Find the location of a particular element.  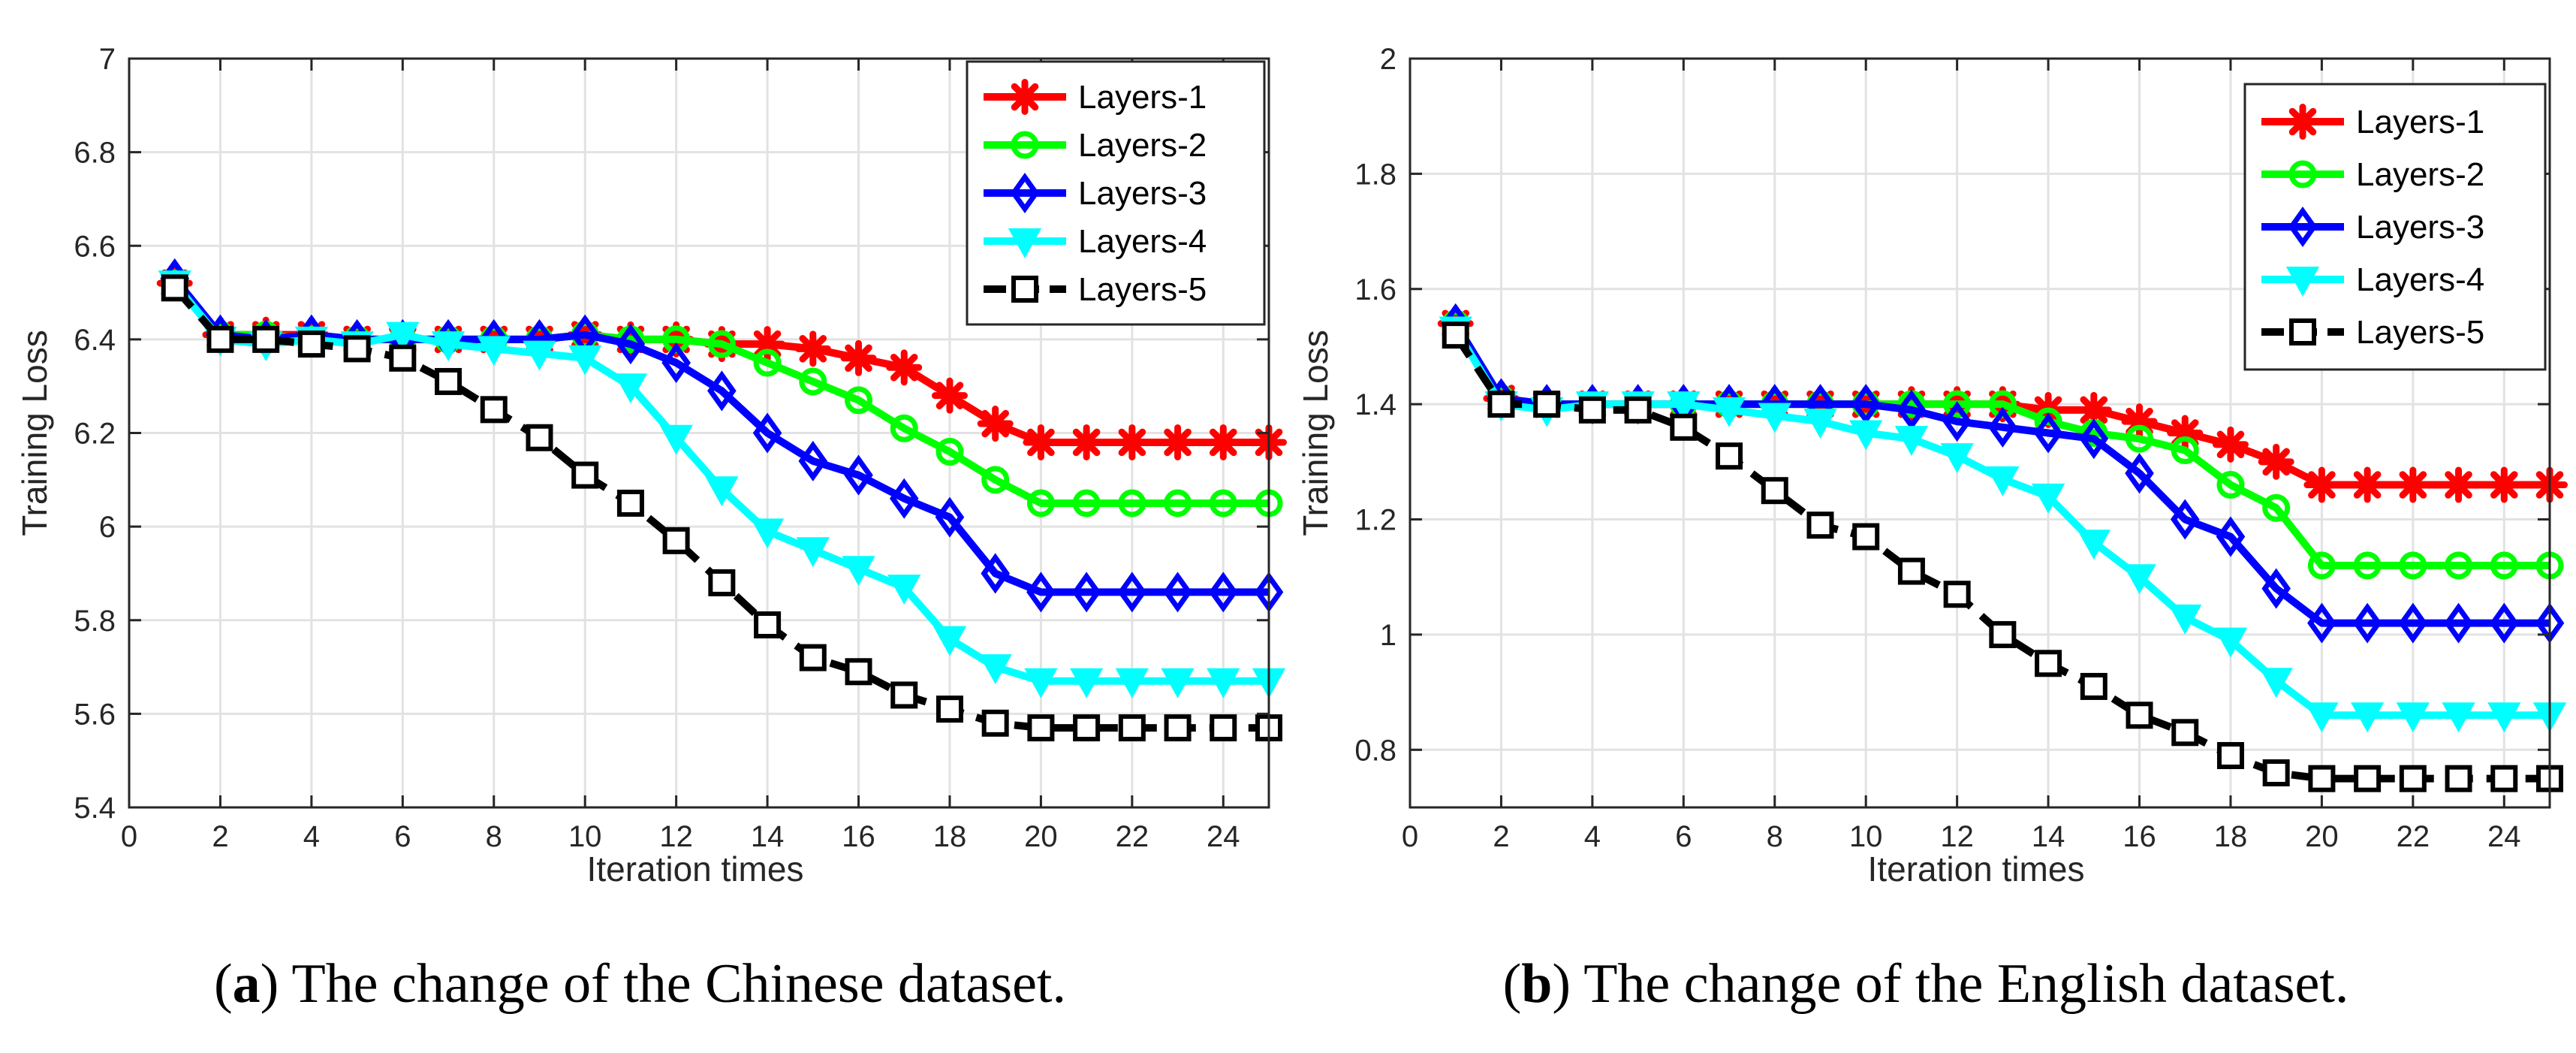

x-tick-label: 20 is located at coordinates (1041, 837).